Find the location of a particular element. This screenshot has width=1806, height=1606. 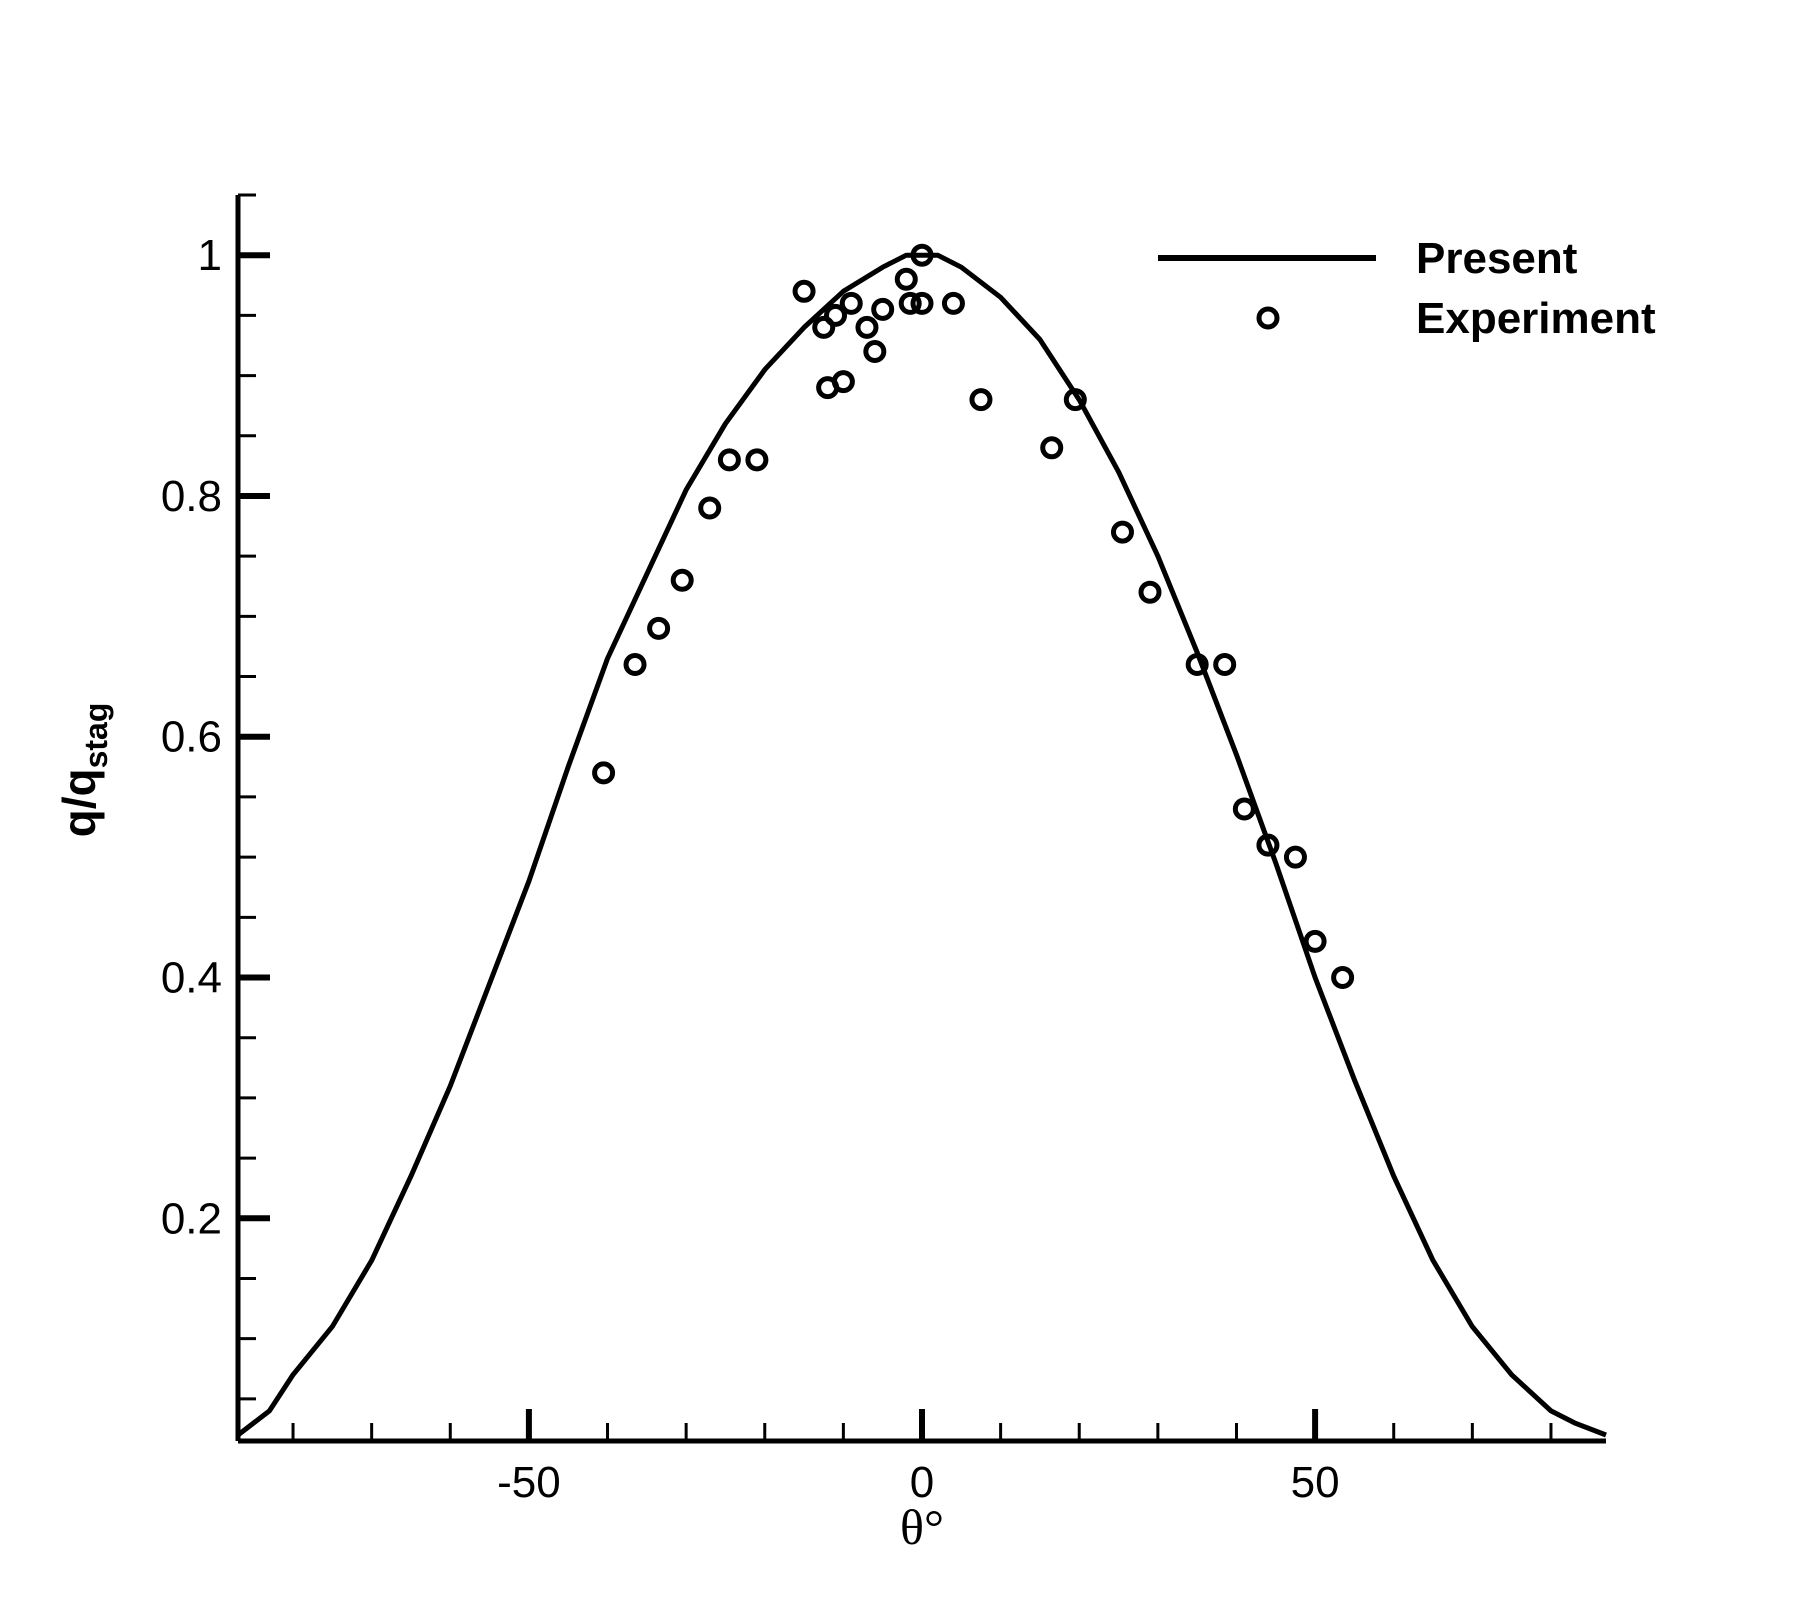

x-axis-label: θ° is located at coordinates (922, 1527).